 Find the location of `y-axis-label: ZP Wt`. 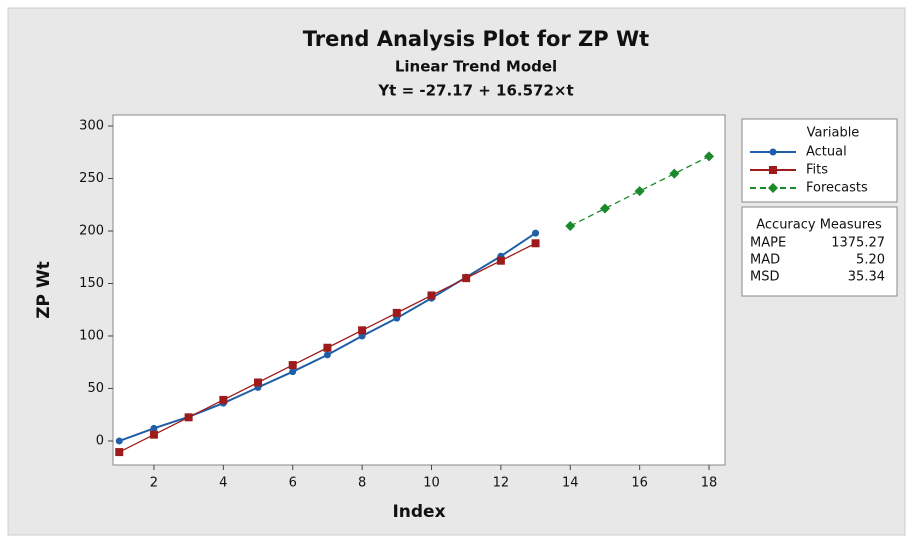

y-axis-label: ZP Wt is located at coordinates (44, 290).